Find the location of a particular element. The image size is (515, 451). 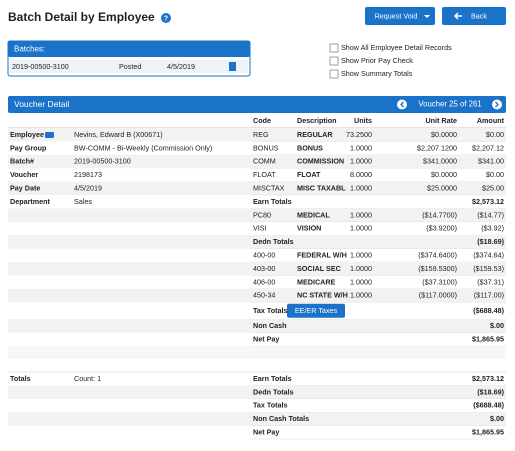

summary-label: Net Pay is located at coordinates (266, 432).